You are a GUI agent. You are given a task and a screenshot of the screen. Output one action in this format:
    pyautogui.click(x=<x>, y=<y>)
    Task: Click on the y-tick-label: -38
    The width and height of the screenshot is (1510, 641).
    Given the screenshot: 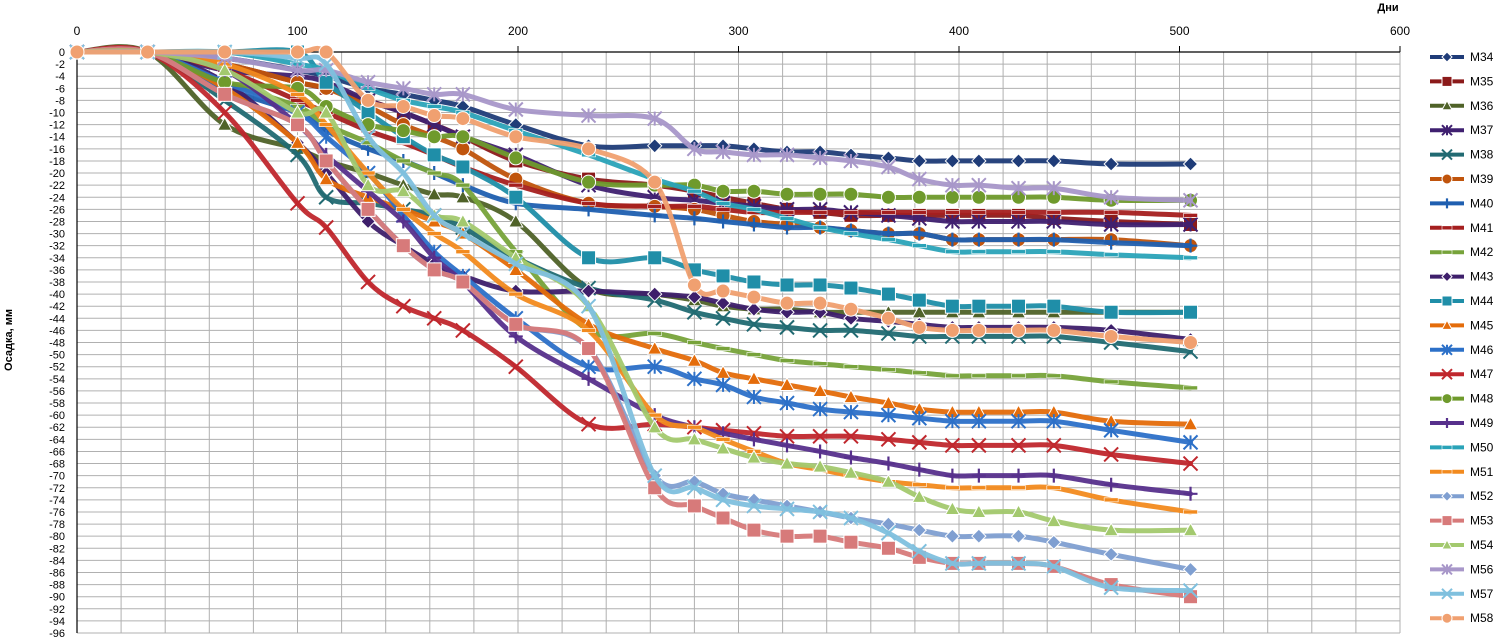 What is the action you would take?
    pyautogui.click(x=57, y=283)
    